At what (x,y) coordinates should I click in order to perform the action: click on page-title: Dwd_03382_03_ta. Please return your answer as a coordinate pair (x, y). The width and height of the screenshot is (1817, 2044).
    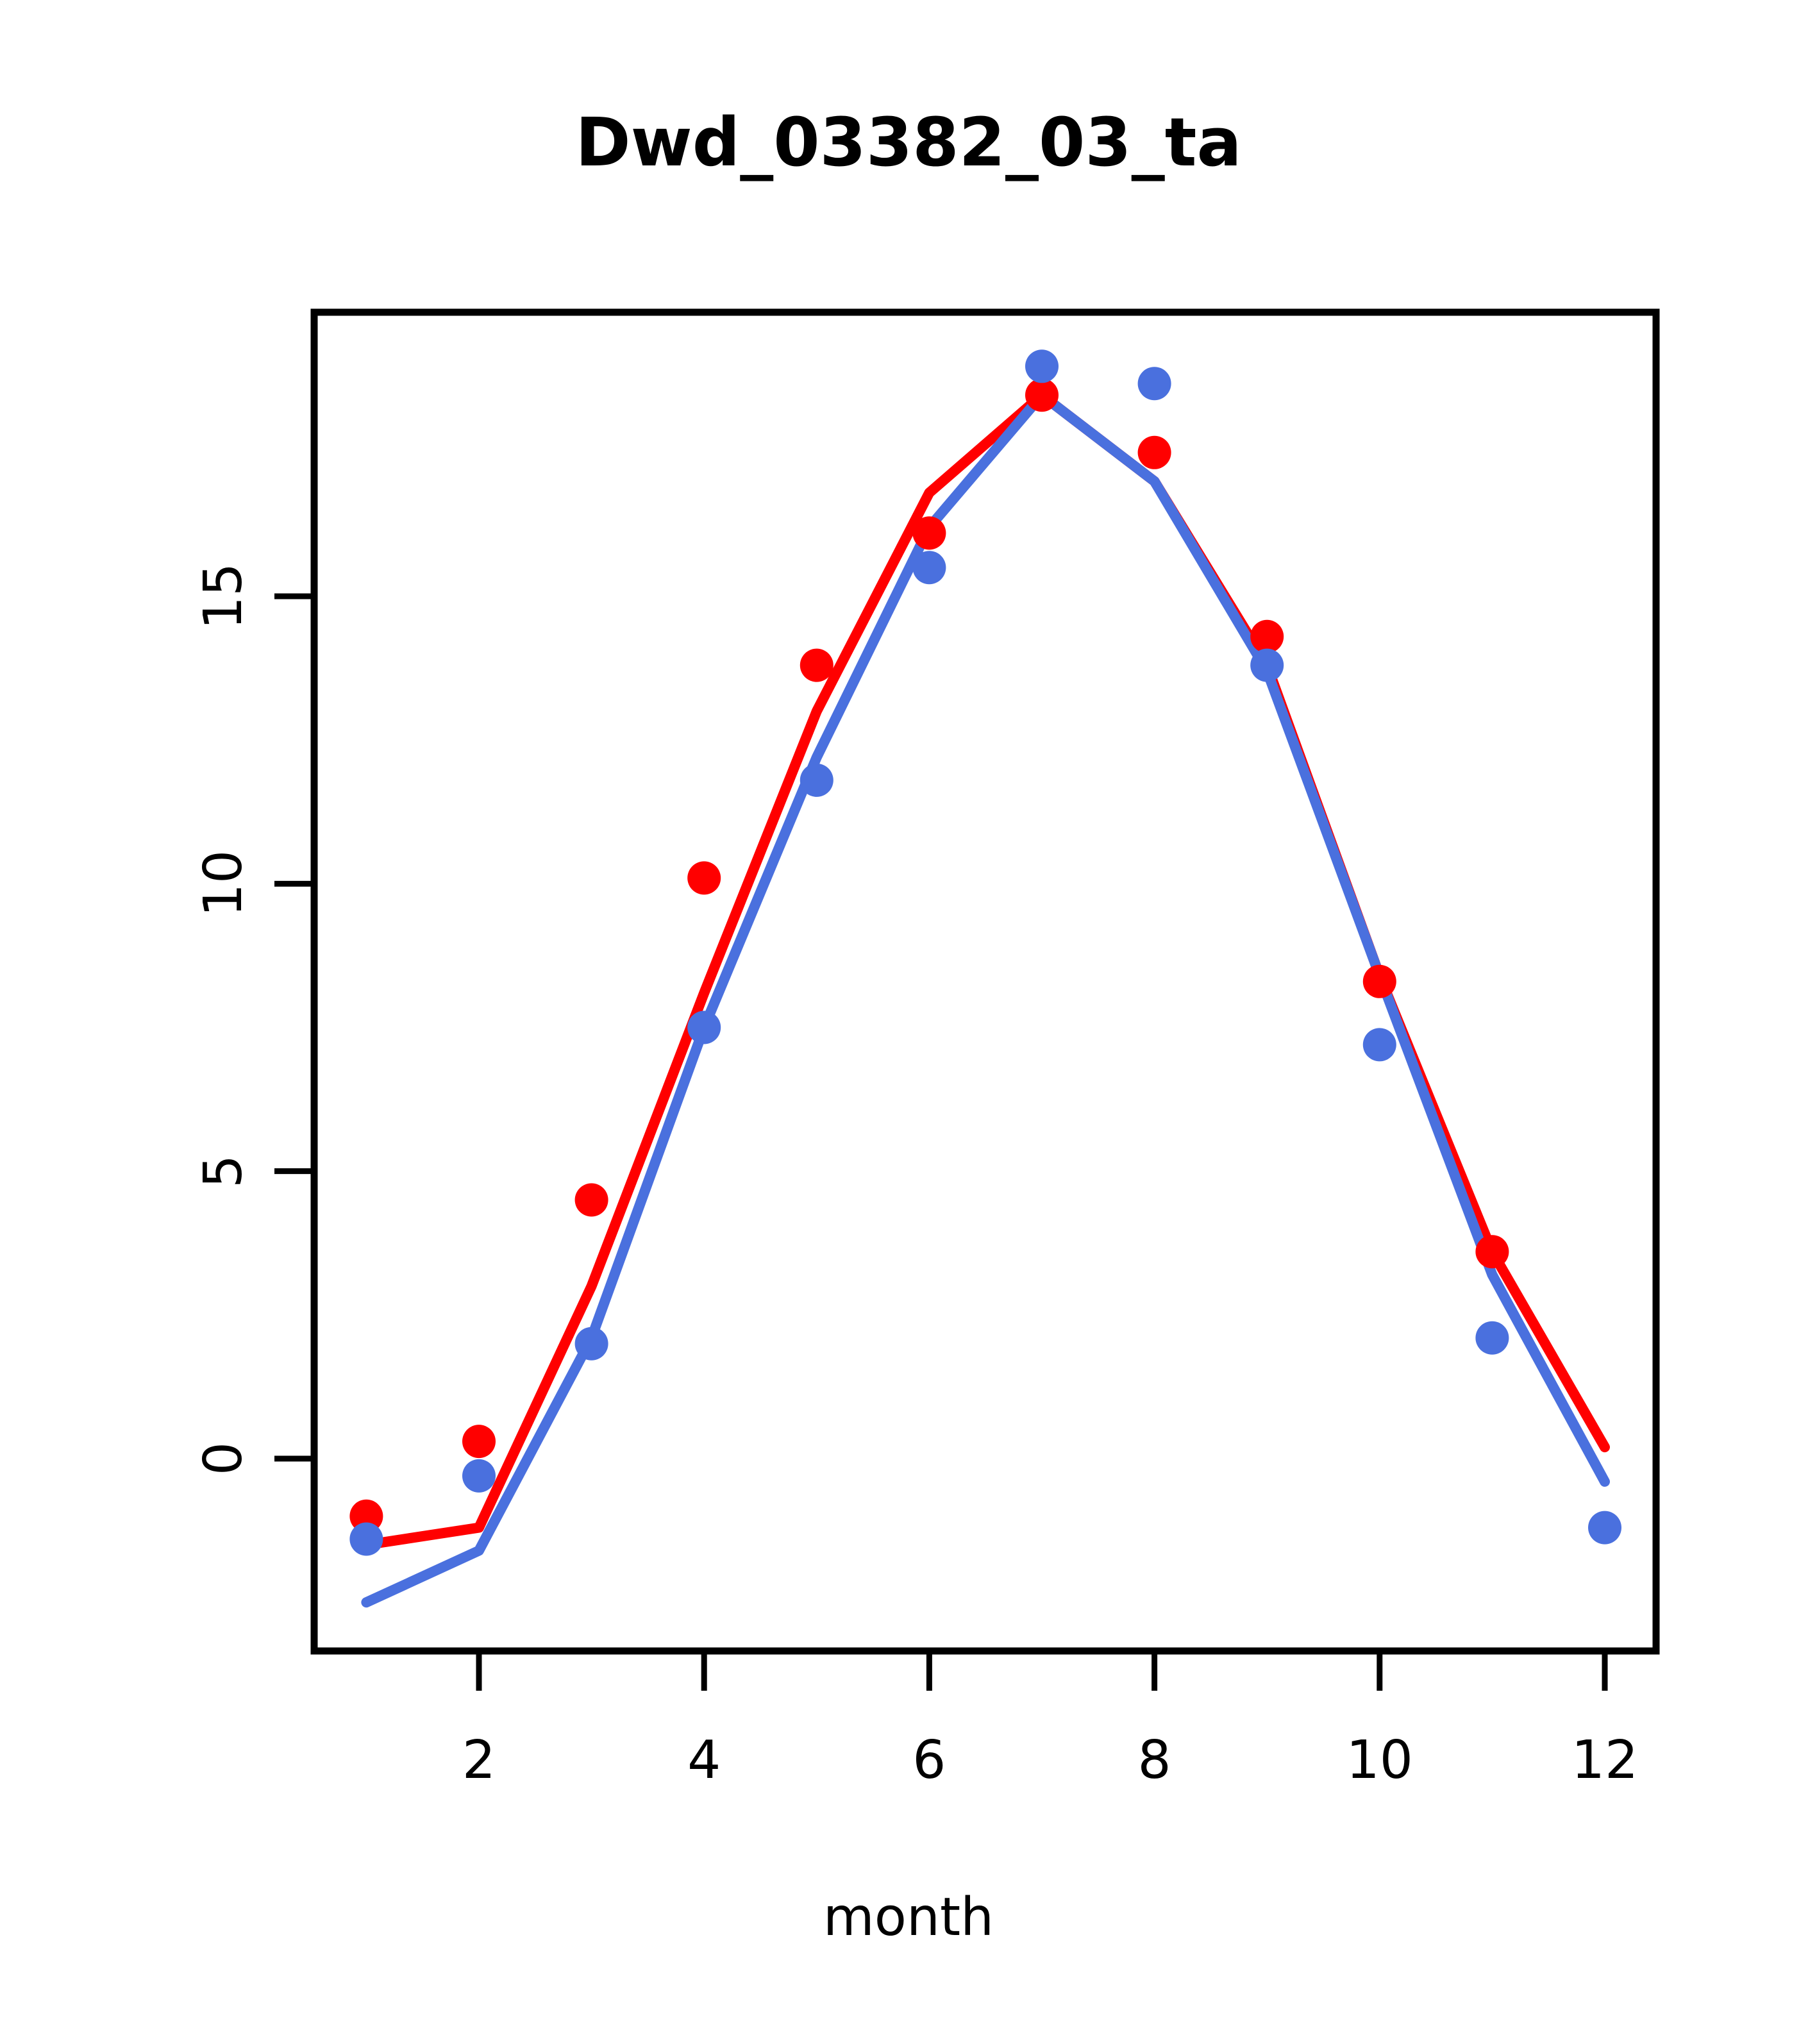
    Looking at the image, I should click on (908, 142).